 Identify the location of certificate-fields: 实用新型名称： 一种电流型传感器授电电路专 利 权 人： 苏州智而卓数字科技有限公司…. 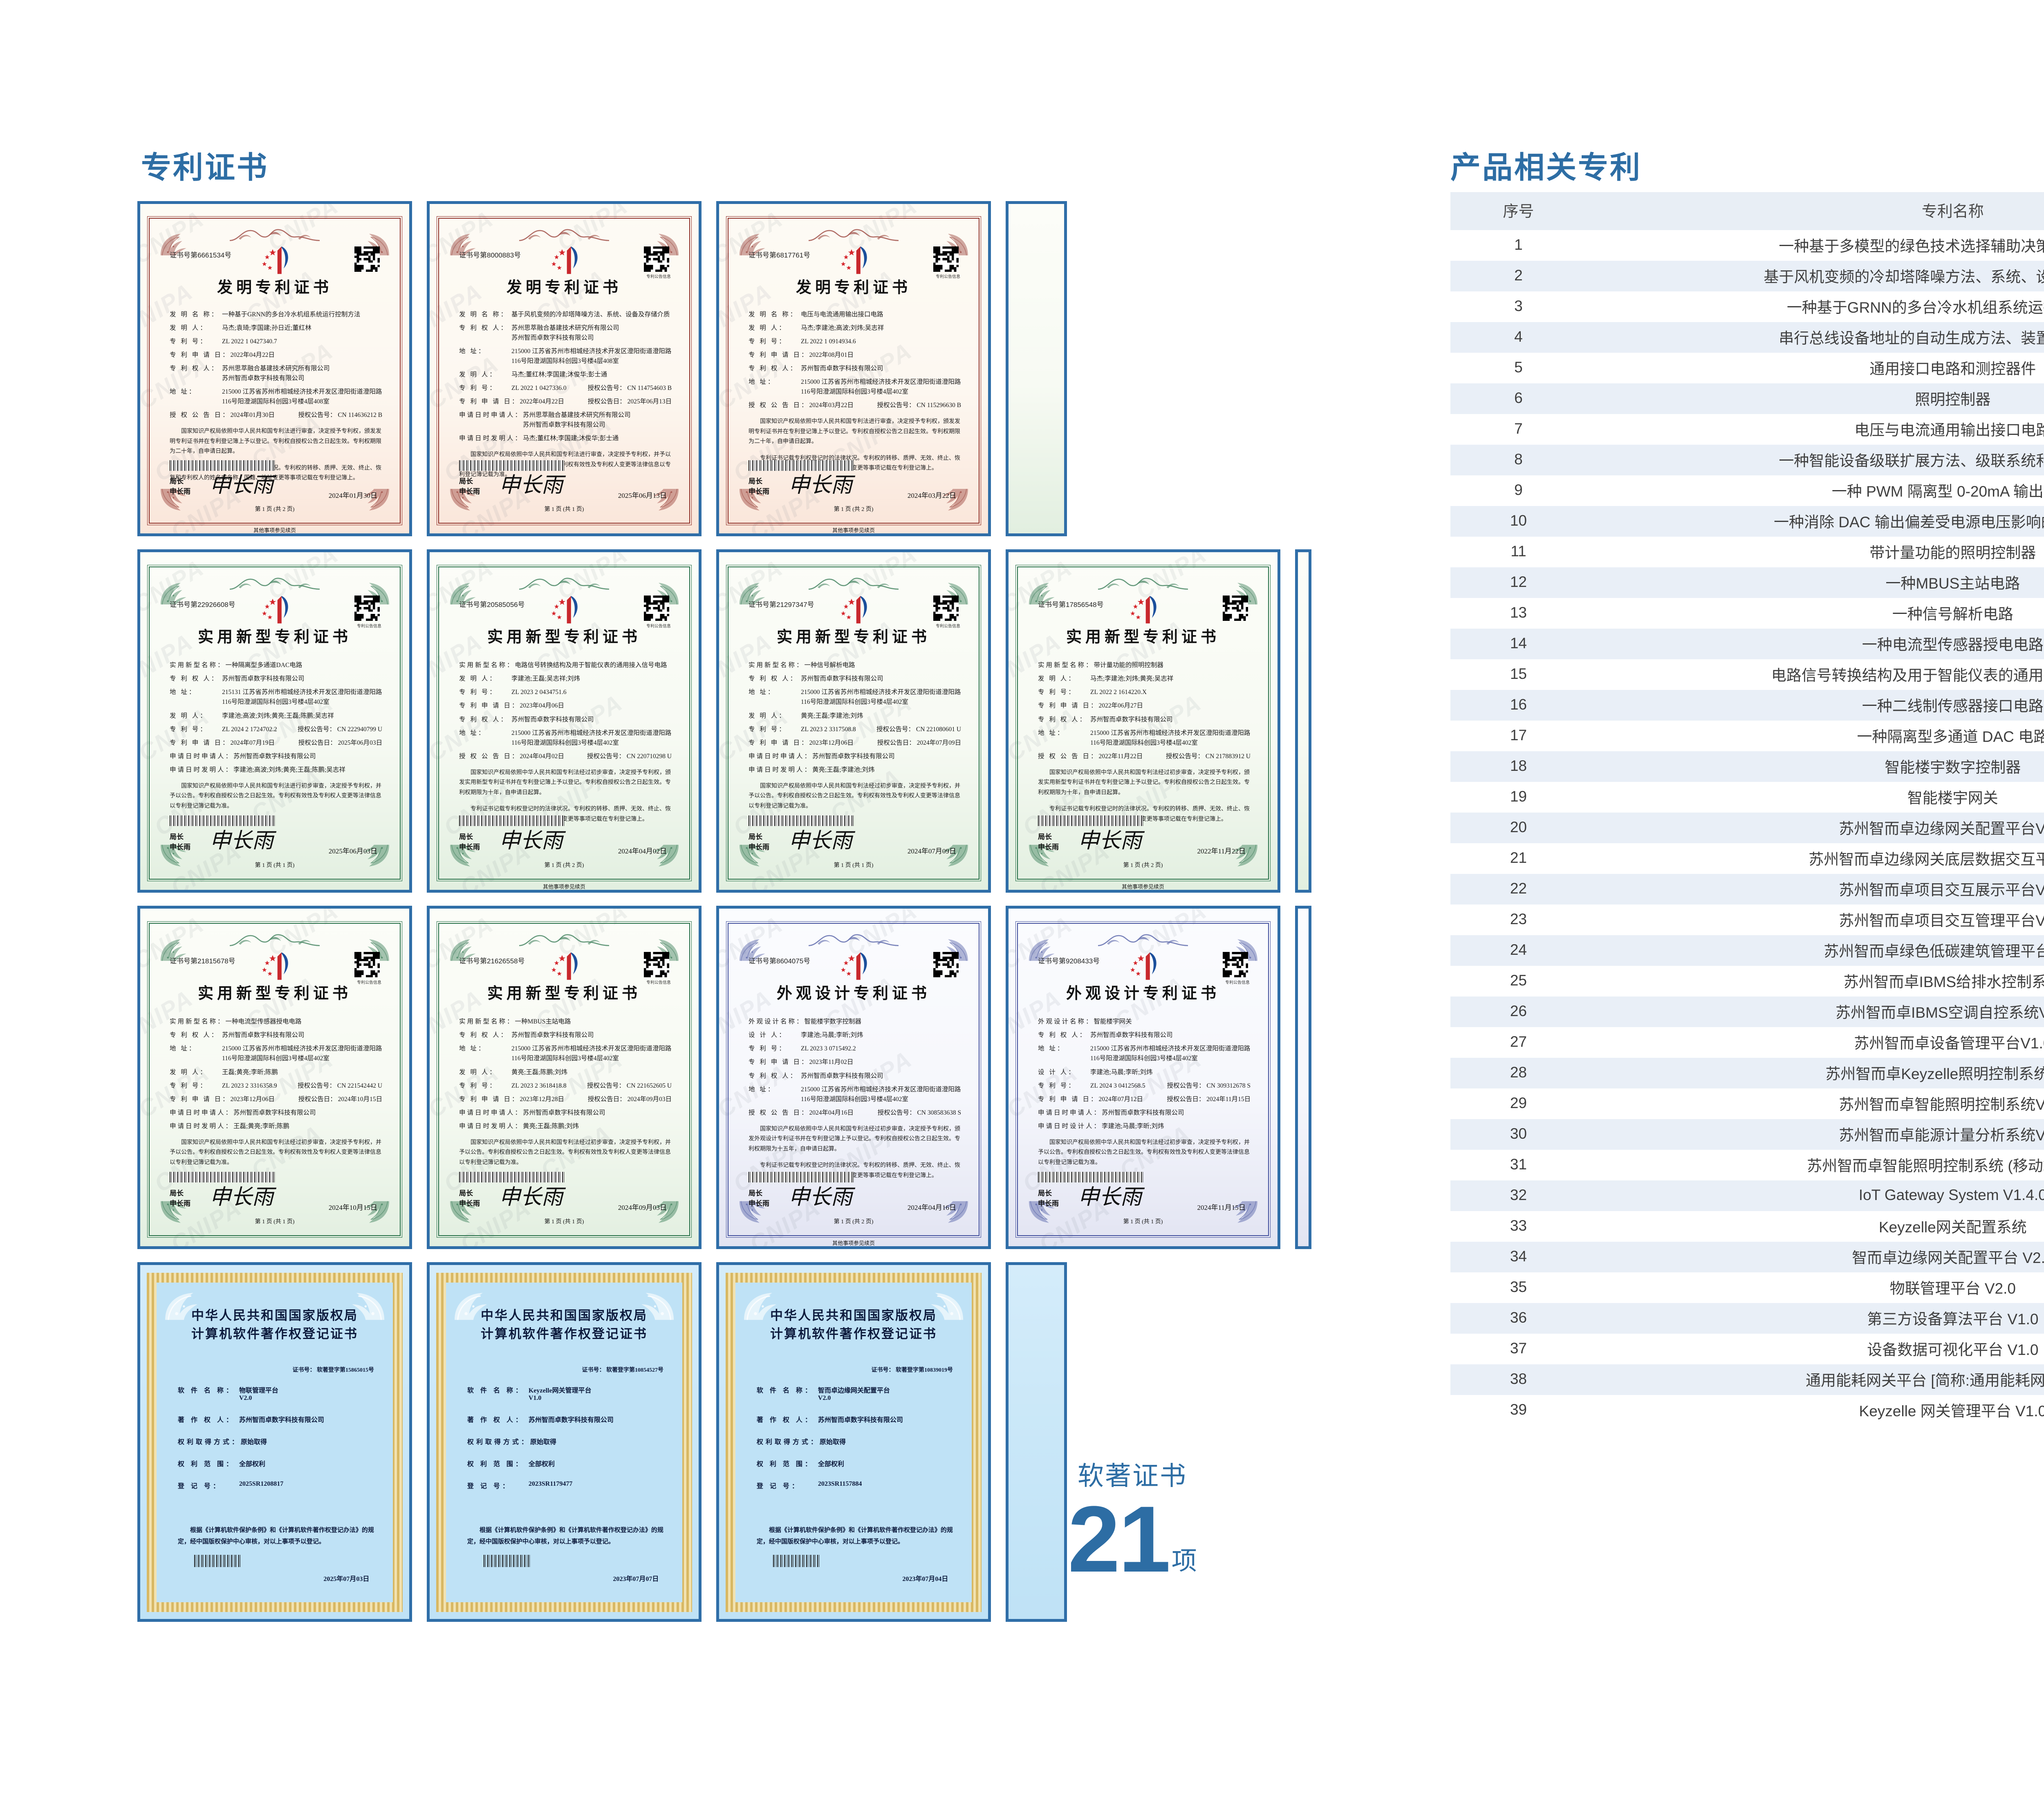
(276, 1092).